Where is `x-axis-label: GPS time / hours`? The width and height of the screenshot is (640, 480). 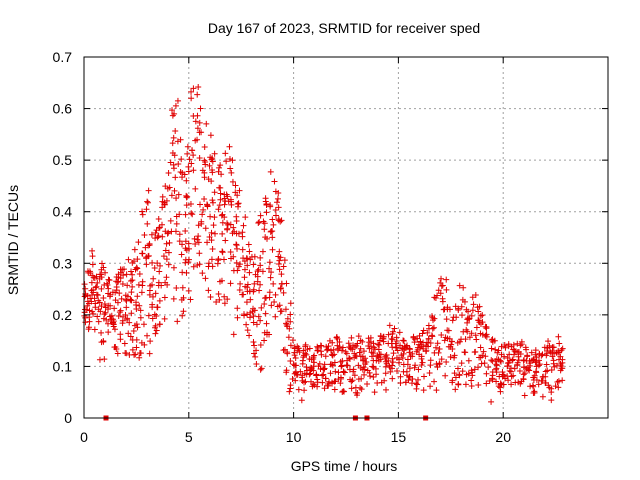
x-axis-label: GPS time / hours is located at coordinates (344, 466).